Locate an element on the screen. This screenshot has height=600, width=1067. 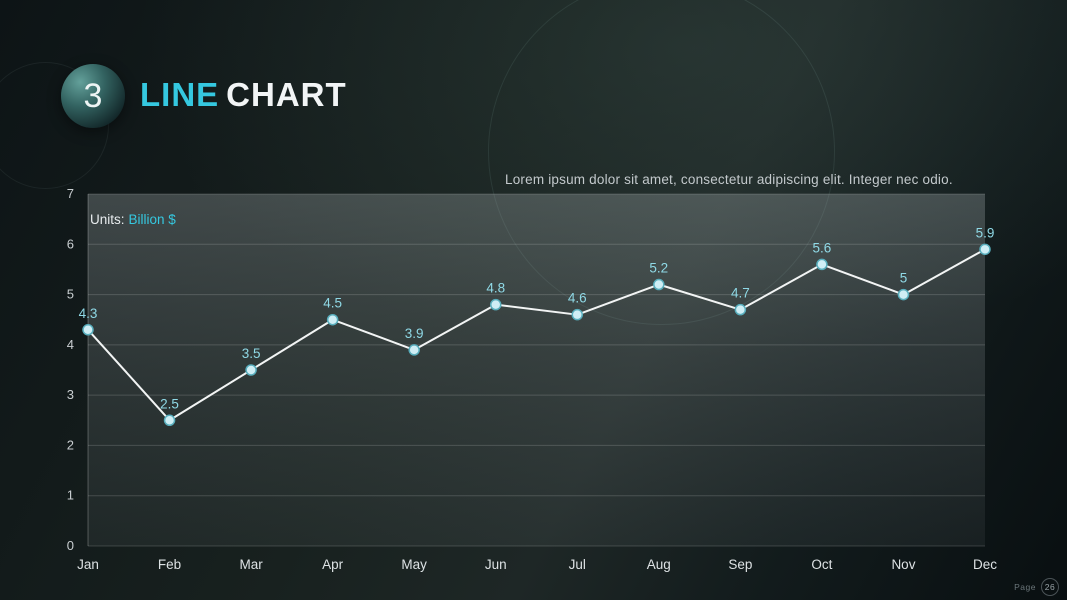
data-label: 5 is located at coordinates (904, 278).